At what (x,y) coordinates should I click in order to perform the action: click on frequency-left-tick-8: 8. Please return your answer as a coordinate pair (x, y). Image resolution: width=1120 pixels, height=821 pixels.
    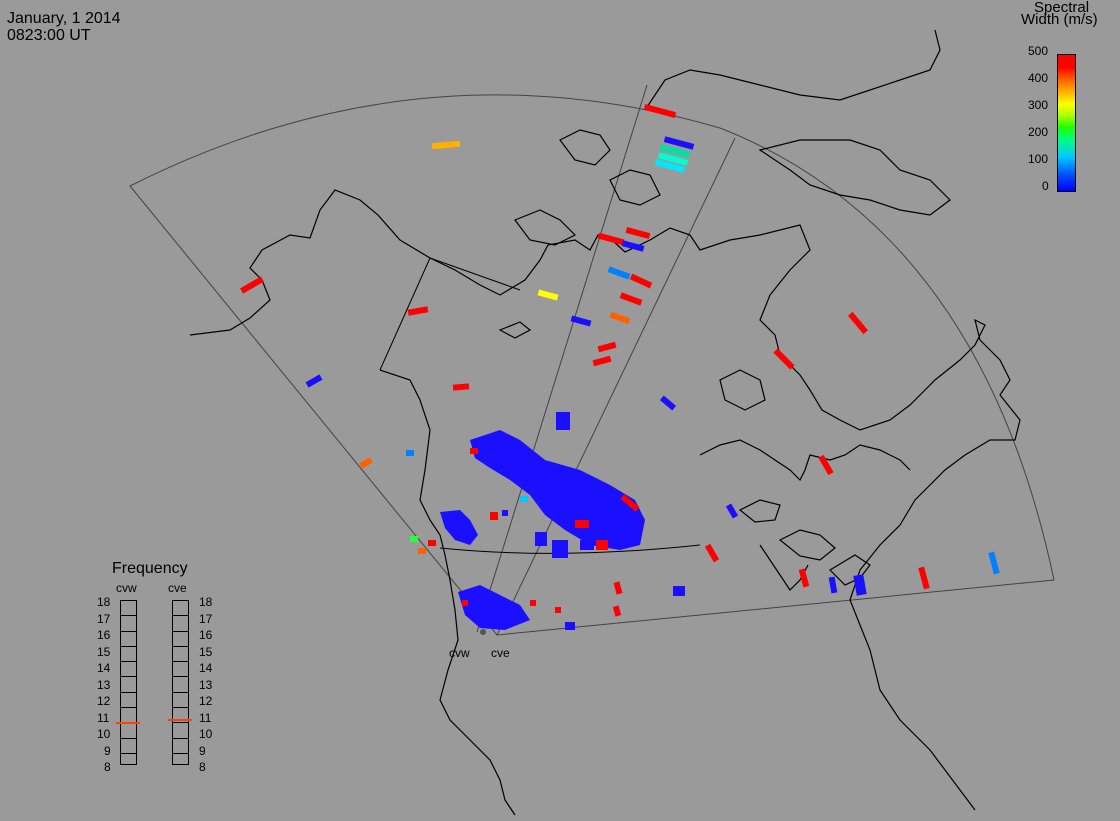
    Looking at the image, I should click on (107, 767).